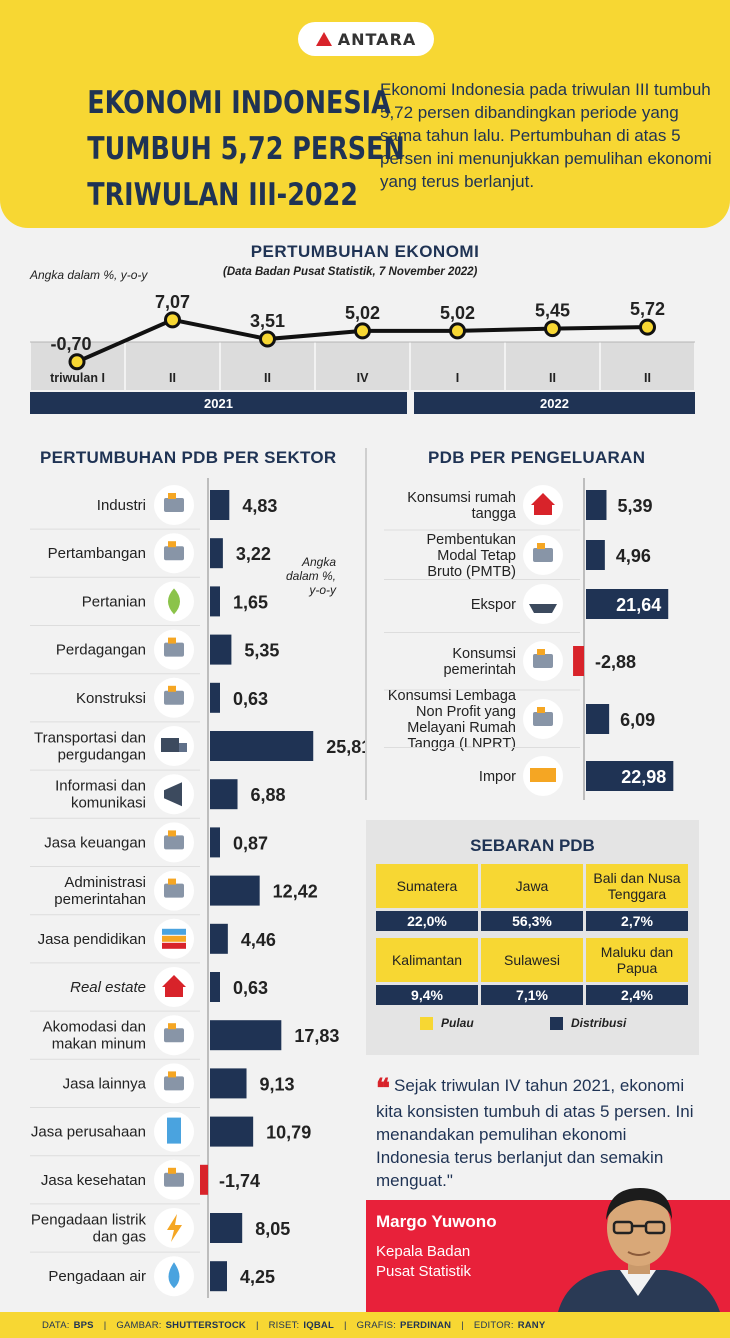 The height and width of the screenshot is (1338, 730). What do you see at coordinates (494, 514) in the screenshot?
I see `spending-label: tangga` at bounding box center [494, 514].